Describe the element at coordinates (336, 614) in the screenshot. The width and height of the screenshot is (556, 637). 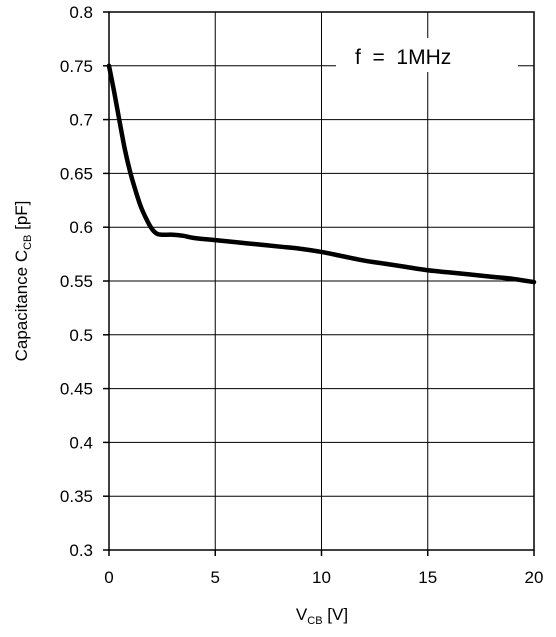
I see `x-axis-label-unit: [V]` at that location.